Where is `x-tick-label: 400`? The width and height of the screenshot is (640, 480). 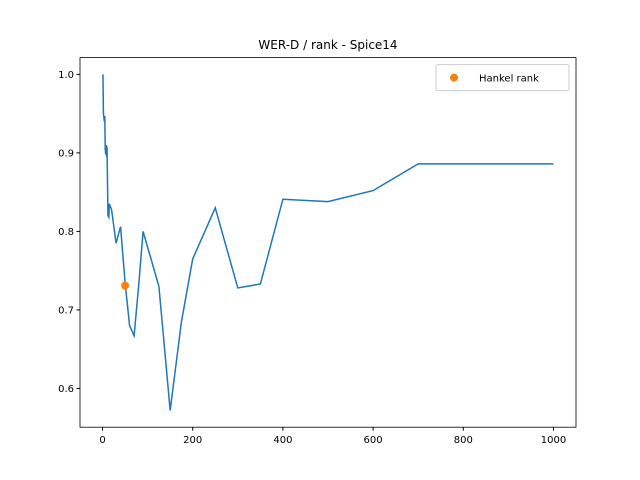
x-tick-label: 400 is located at coordinates (282, 440).